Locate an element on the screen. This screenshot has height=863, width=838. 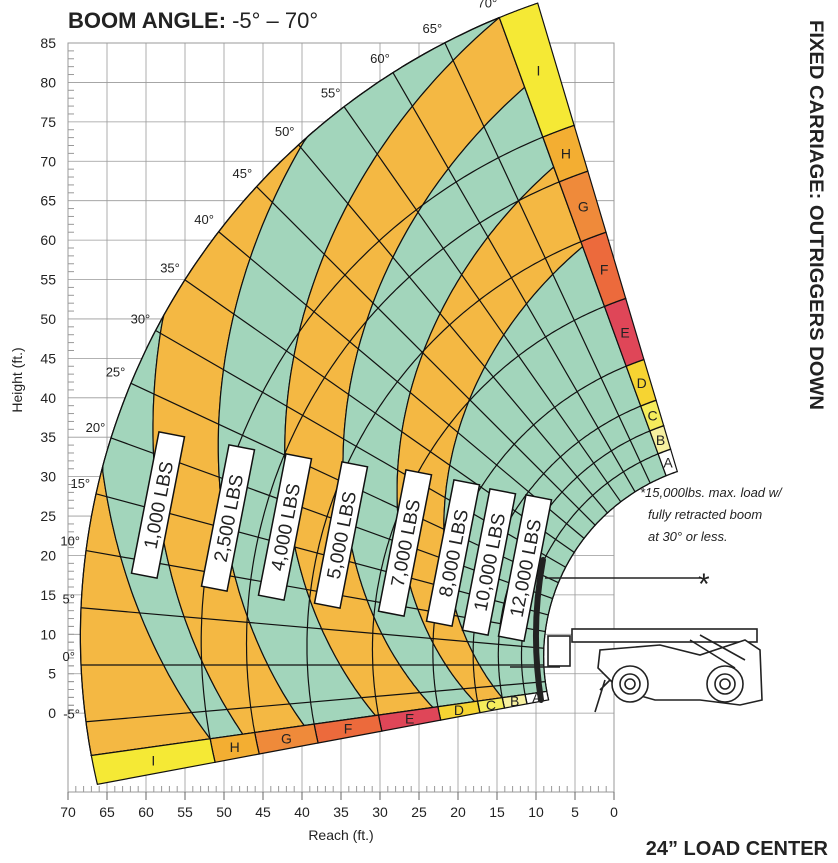
y-tick-label: 45 is located at coordinates (48, 358).